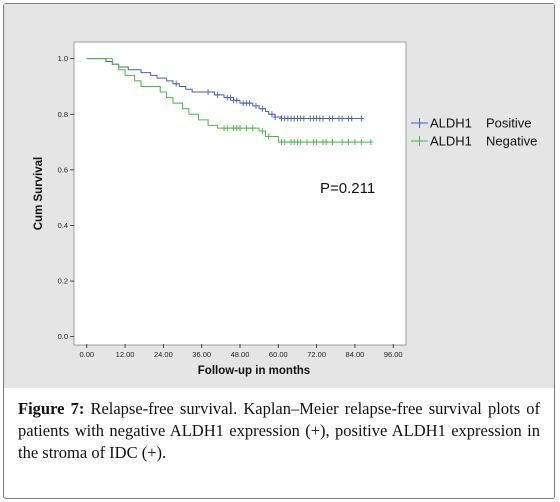 This screenshot has width=560, height=502. Describe the element at coordinates (163, 354) in the screenshot. I see `x-tick-label: 24.00` at that location.